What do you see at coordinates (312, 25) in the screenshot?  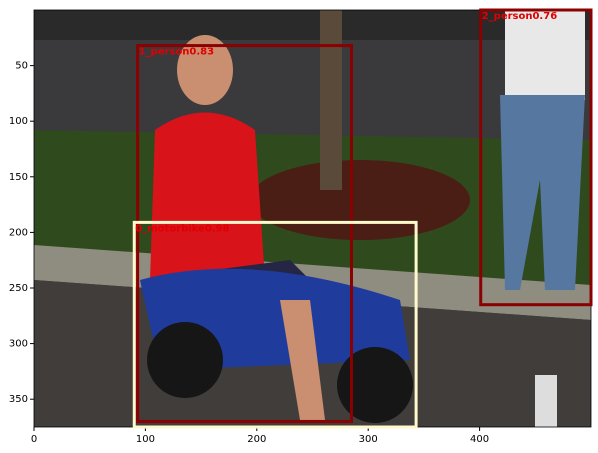 I see `road-far` at bounding box center [312, 25].